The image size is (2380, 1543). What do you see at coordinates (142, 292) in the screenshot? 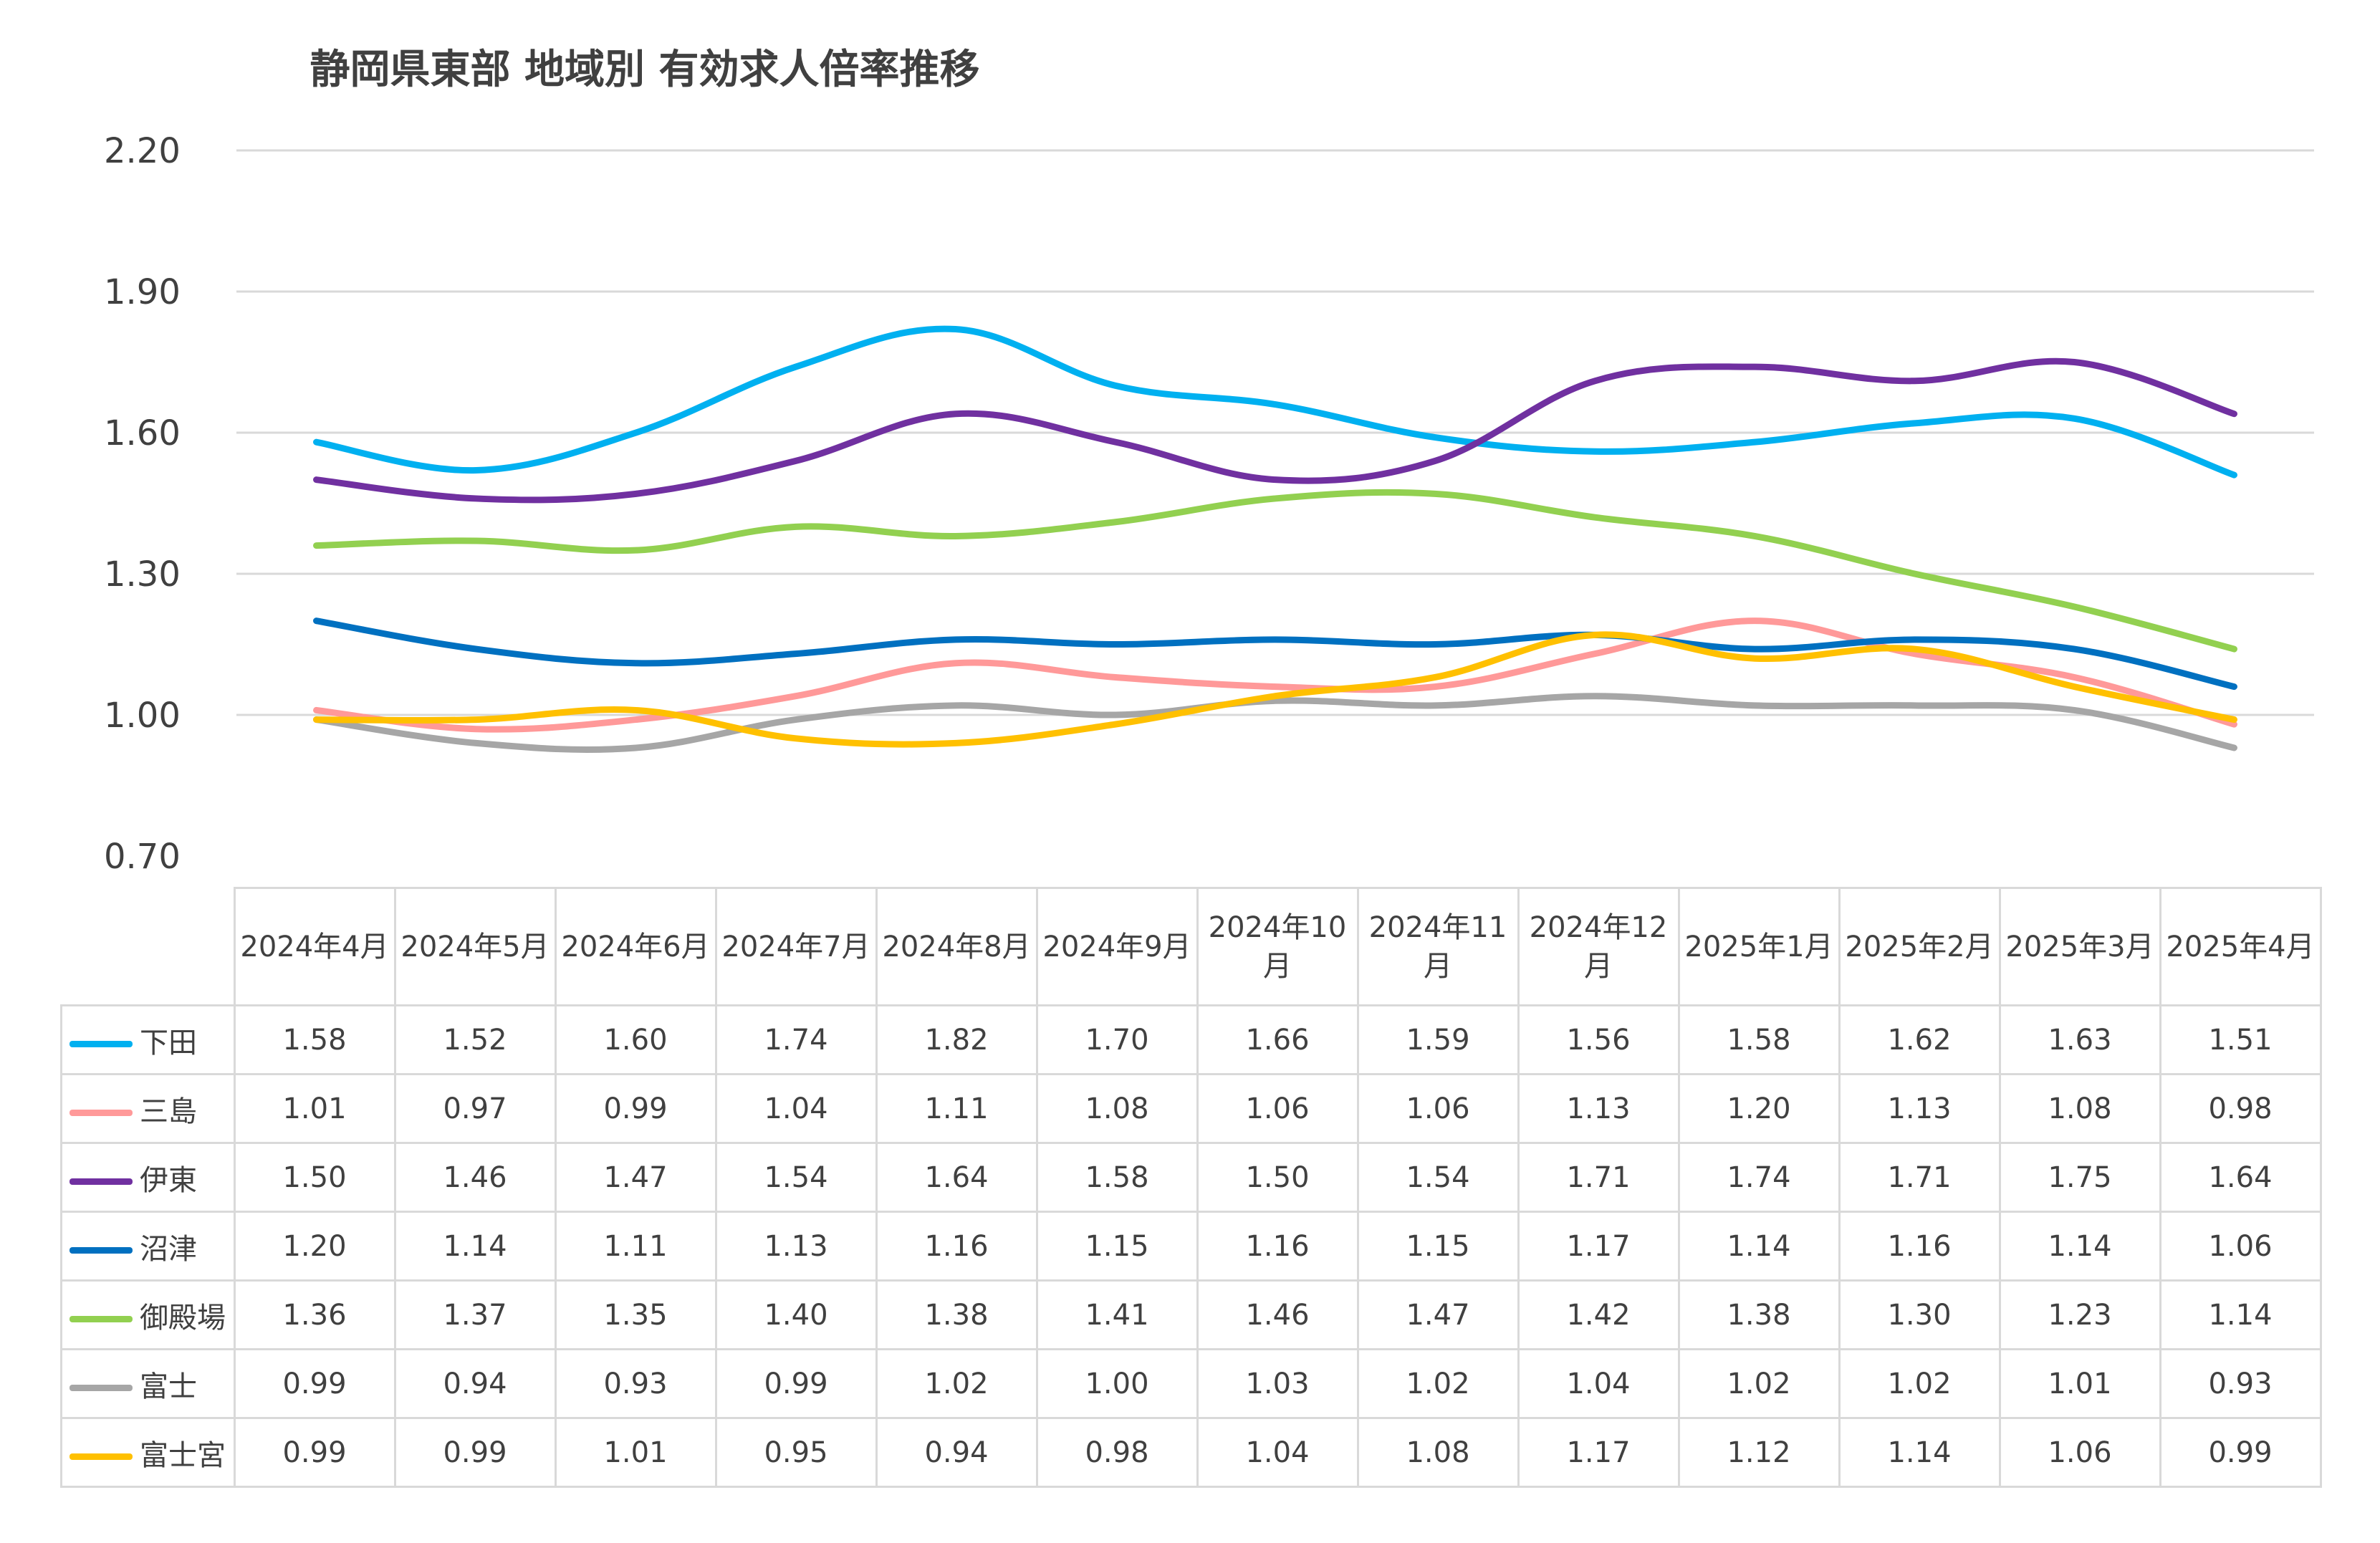
I see `y-tick-label: 1.90` at bounding box center [142, 292].